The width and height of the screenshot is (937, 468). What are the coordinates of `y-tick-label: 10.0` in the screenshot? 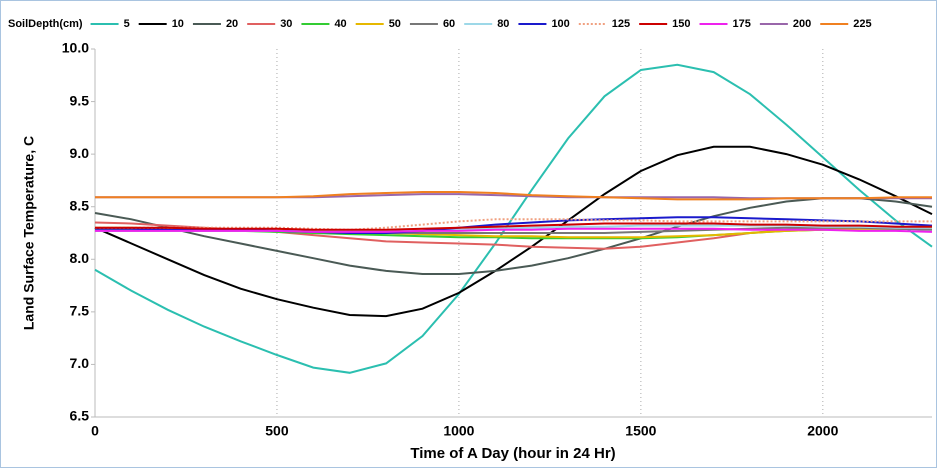 It's located at (75, 48).